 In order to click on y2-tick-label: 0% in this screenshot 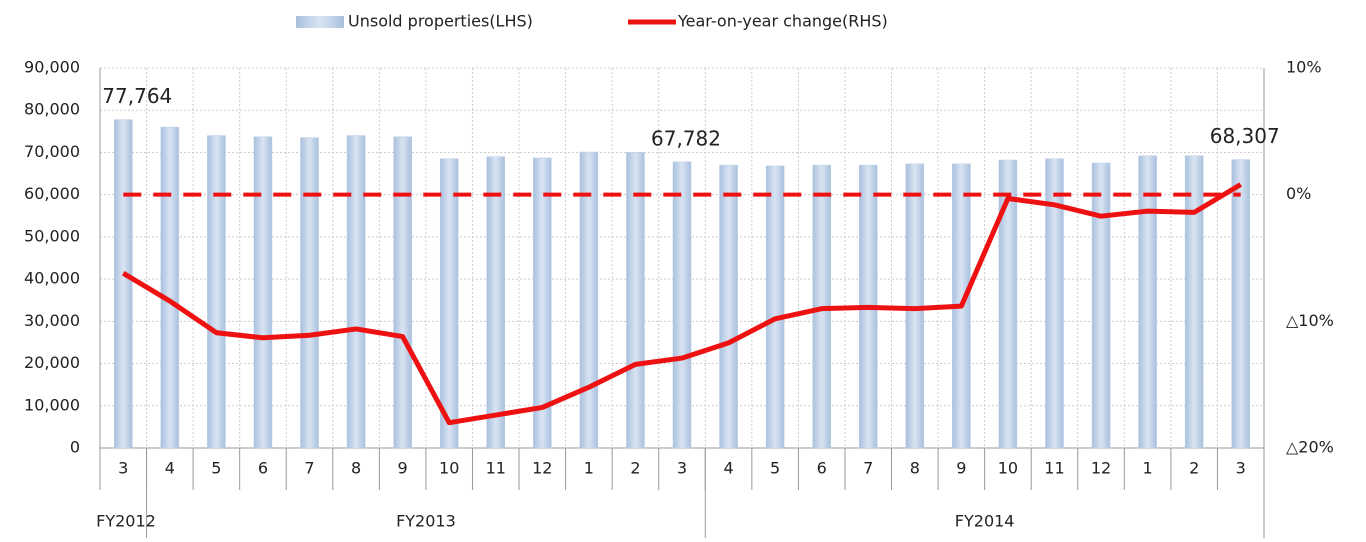, I will do `click(1298, 193)`.